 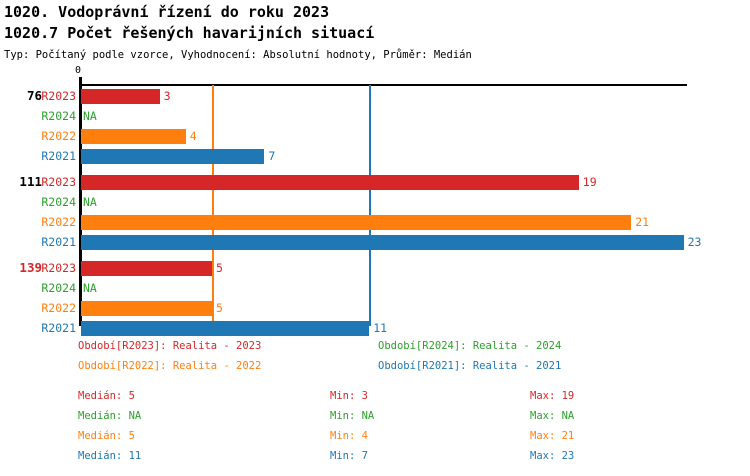 I want to click on stat-min-r2021: Min: 7, so click(x=349, y=456).